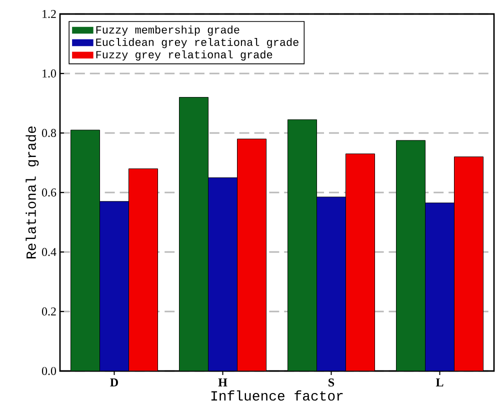 The image size is (498, 414). Describe the element at coordinates (440, 382) in the screenshot. I see `x-tick-label: L` at that location.